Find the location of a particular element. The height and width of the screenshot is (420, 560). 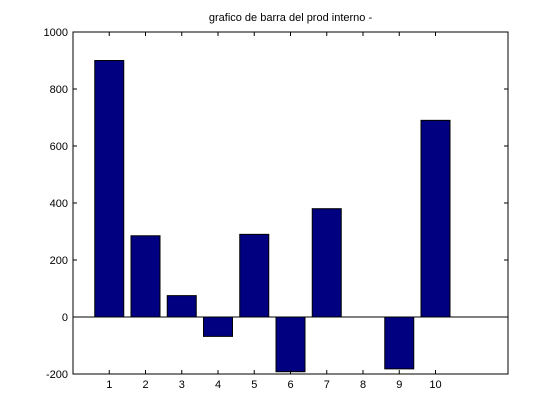

x-tick-label: 3 is located at coordinates (182, 385).